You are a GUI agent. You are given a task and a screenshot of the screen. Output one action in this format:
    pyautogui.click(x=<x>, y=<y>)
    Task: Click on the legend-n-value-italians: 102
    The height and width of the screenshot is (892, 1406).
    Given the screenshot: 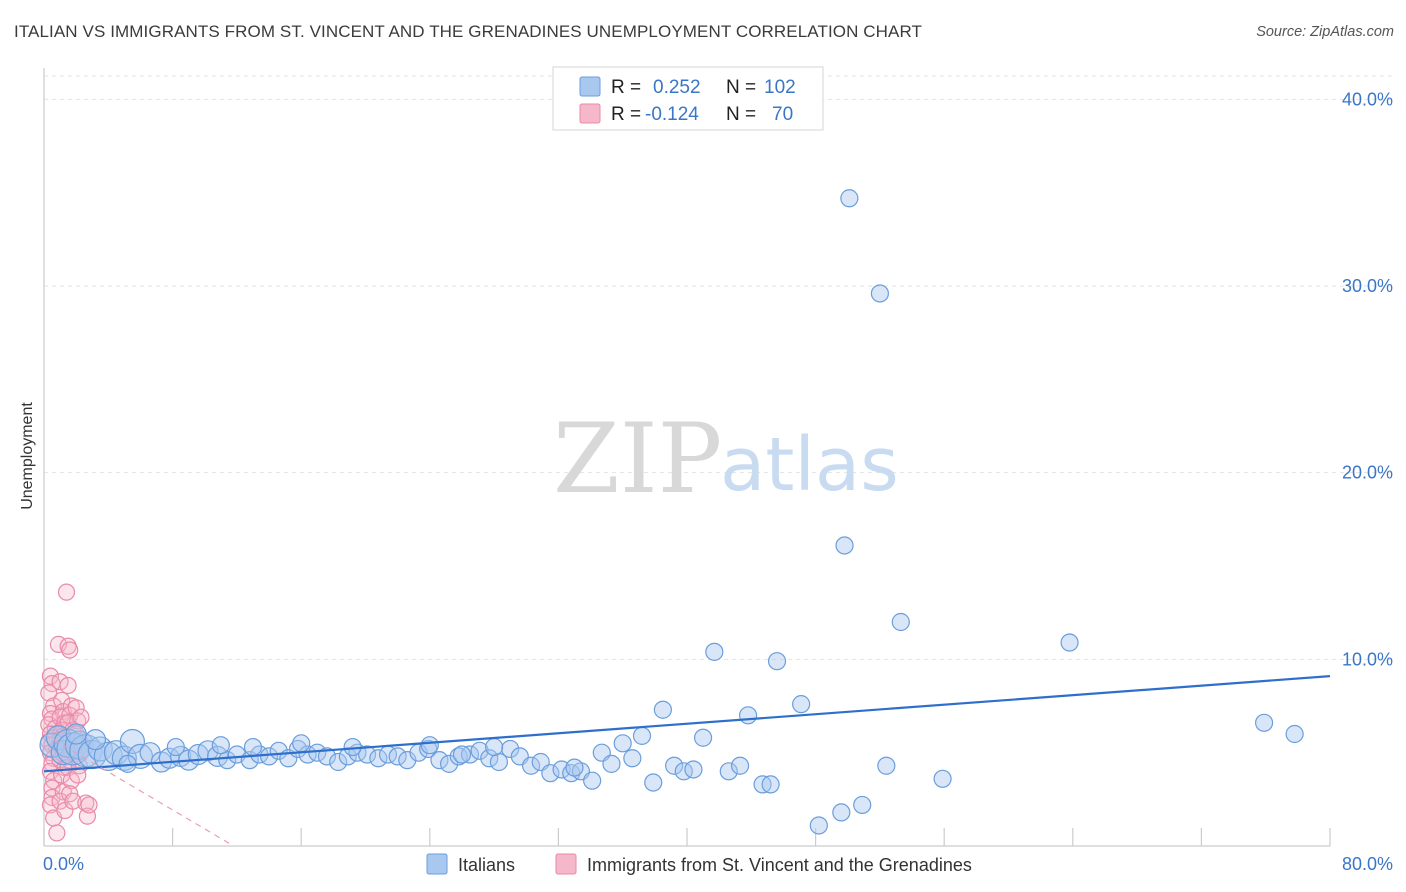 What is the action you would take?
    pyautogui.click(x=780, y=87)
    